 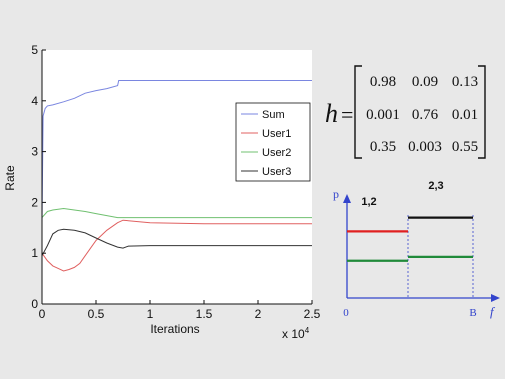 What do you see at coordinates (150, 314) in the screenshot?
I see `x-tick-label: 1` at bounding box center [150, 314].